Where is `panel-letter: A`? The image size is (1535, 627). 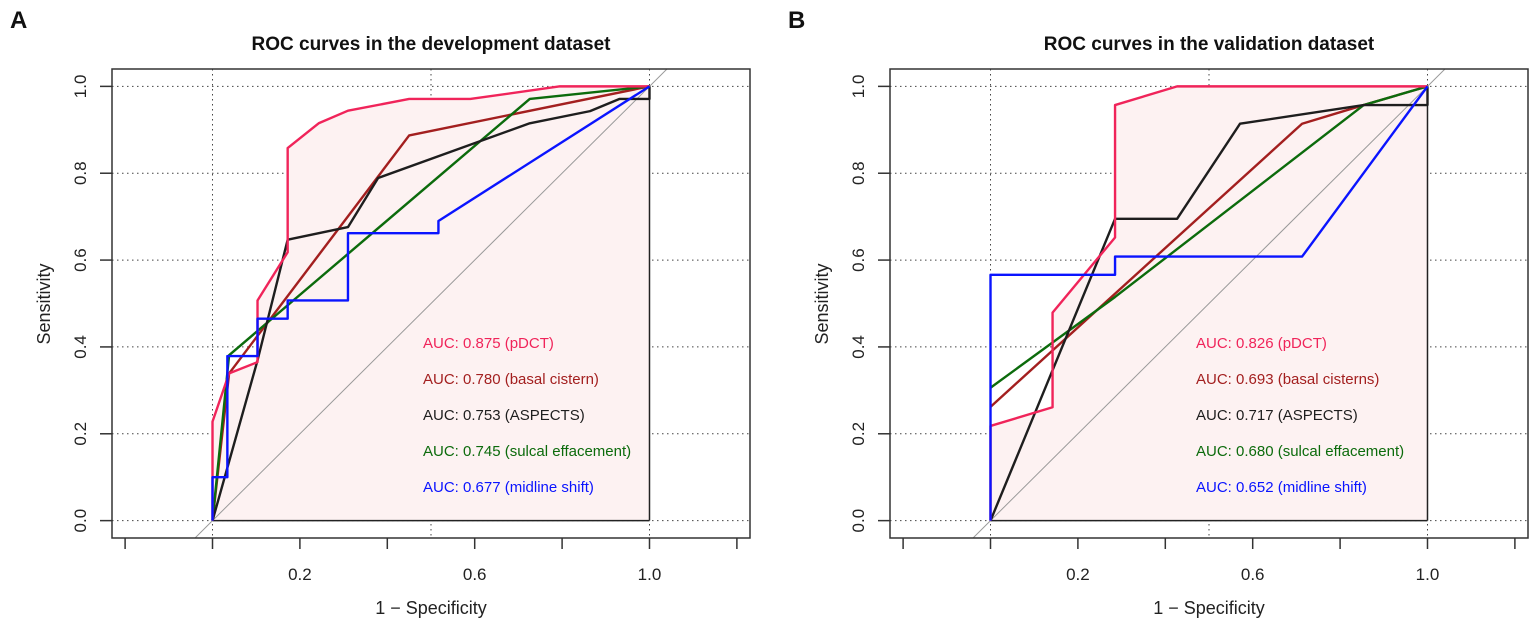
panel-letter: A is located at coordinates (18, 20).